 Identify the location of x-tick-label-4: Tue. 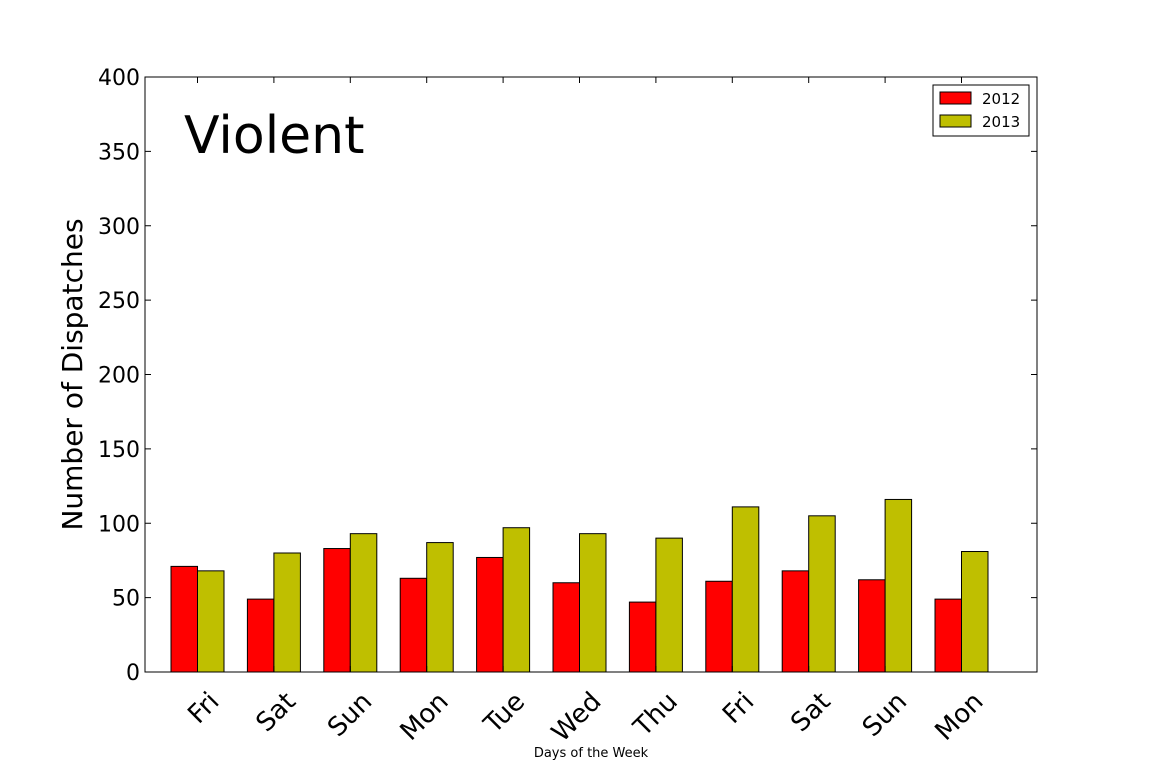
(504, 713).